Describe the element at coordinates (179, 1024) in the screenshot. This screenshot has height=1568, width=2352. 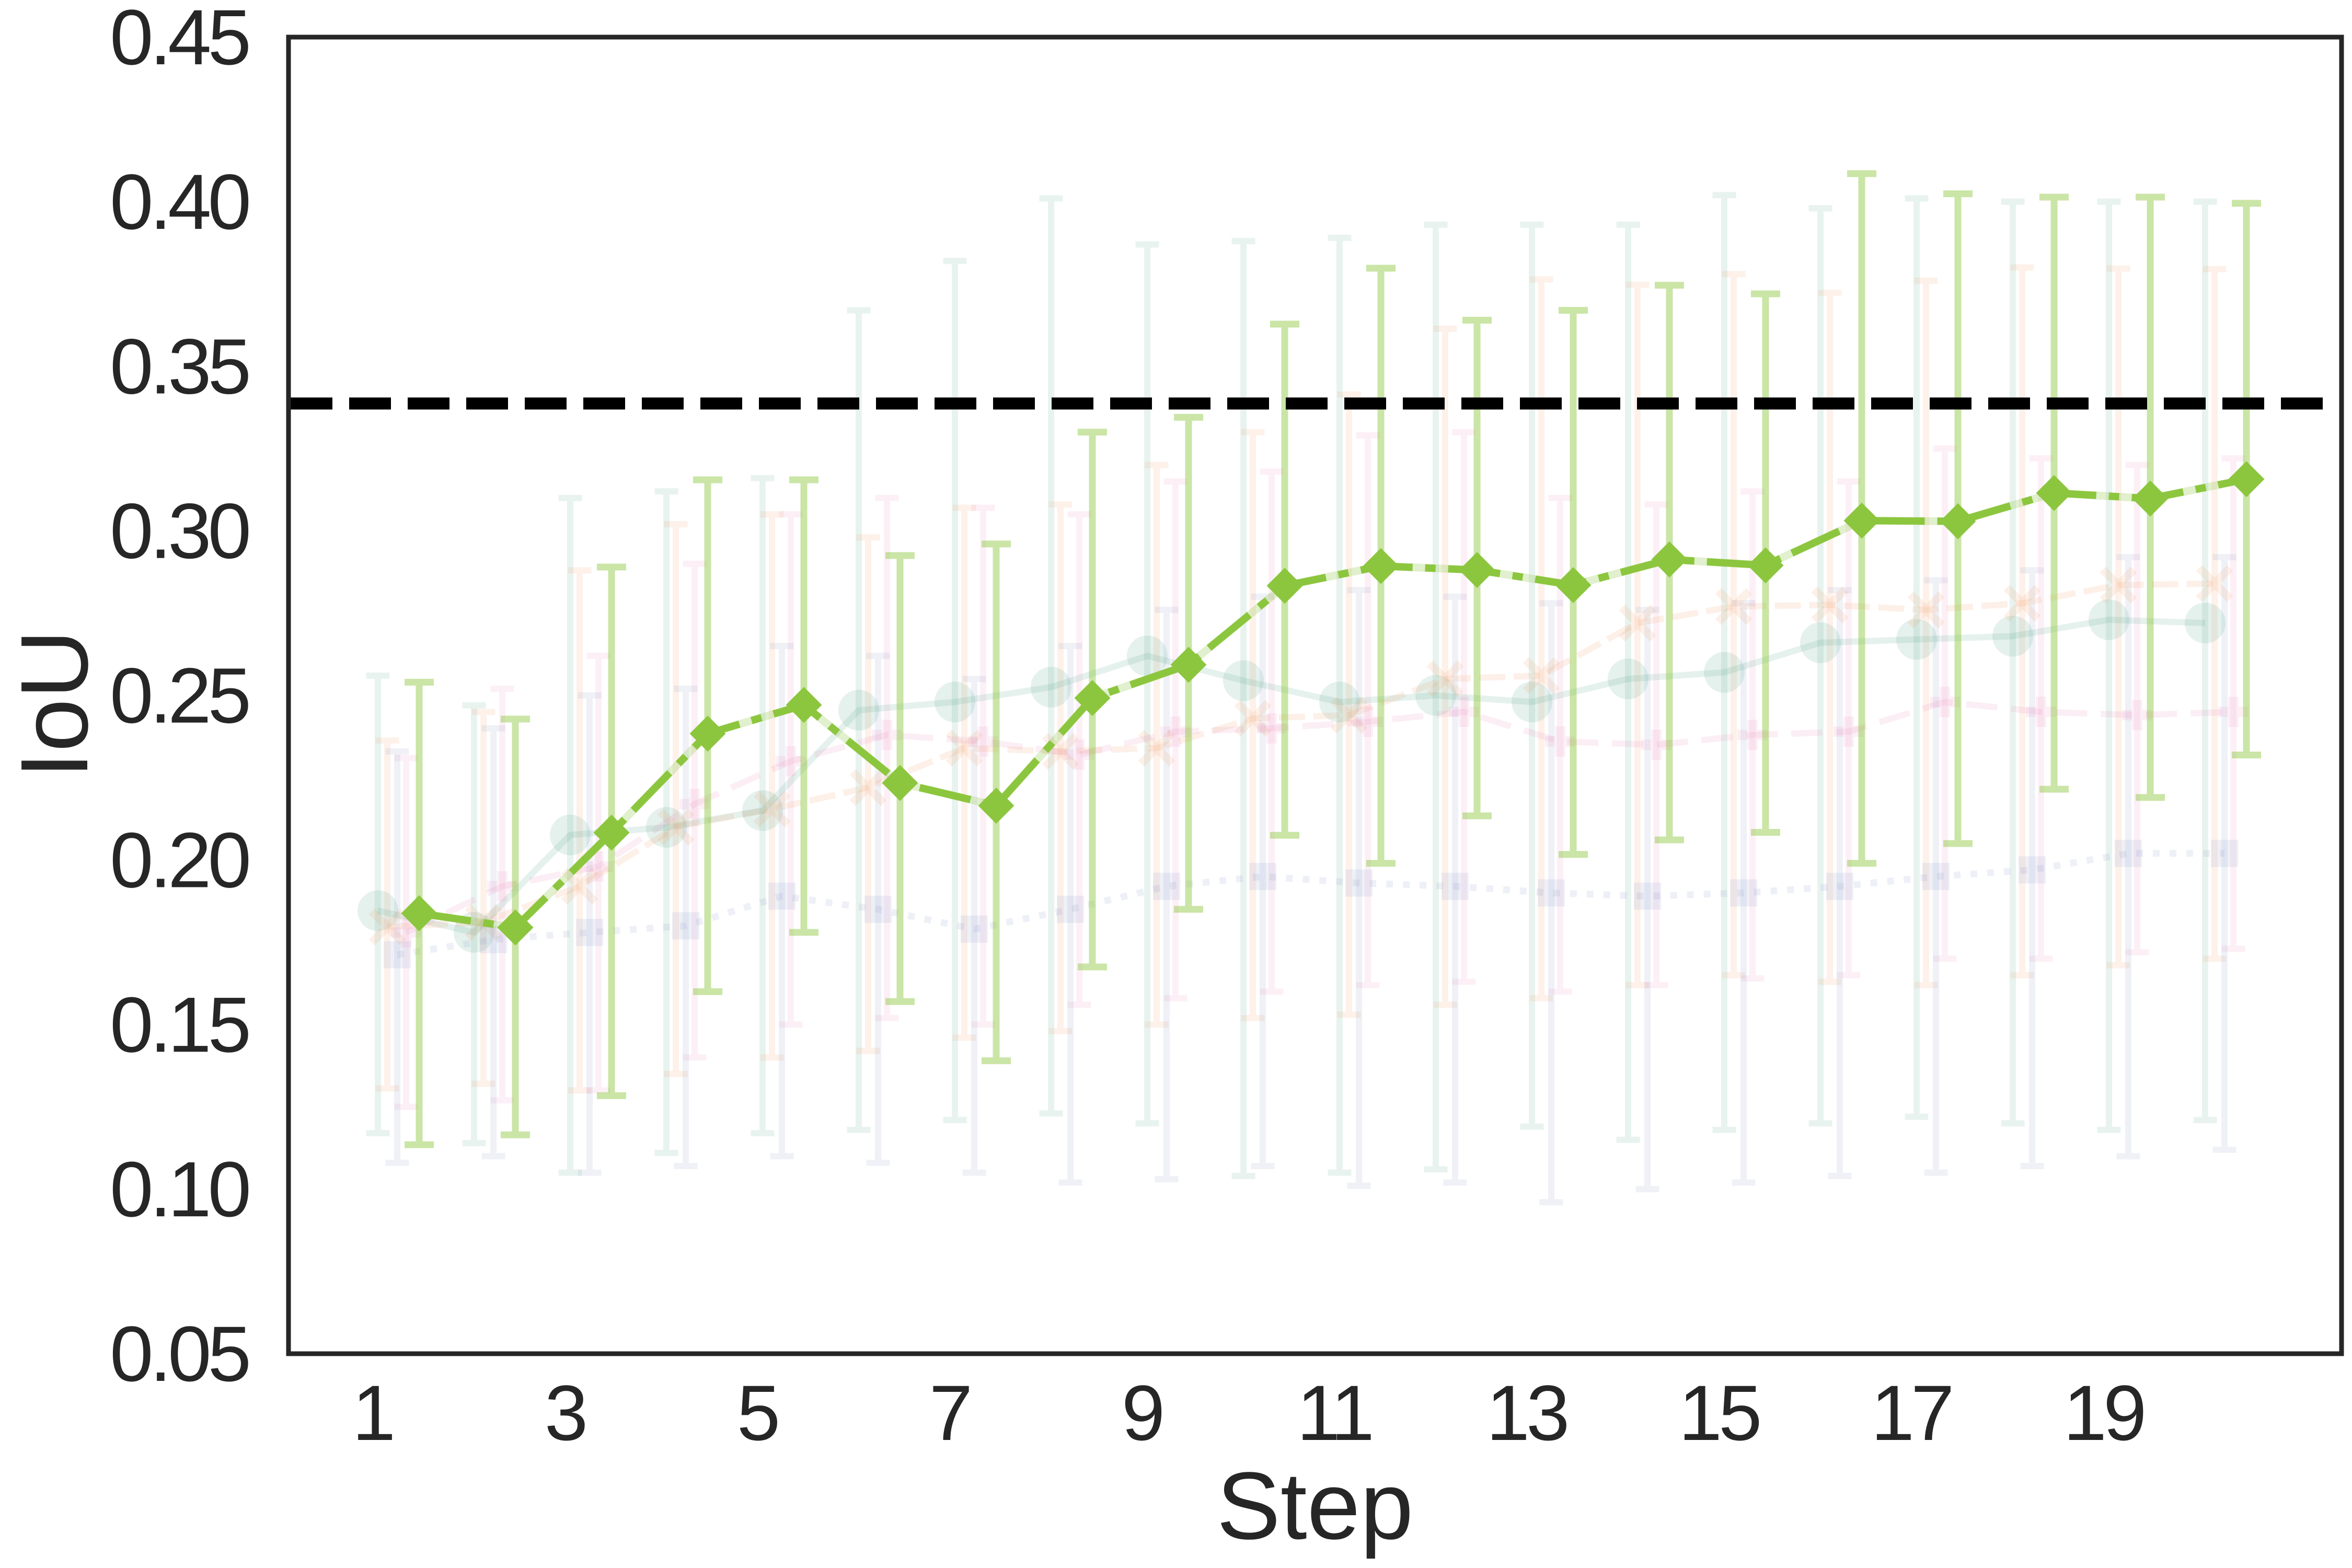
I see `svg-text: 0.15` at that location.